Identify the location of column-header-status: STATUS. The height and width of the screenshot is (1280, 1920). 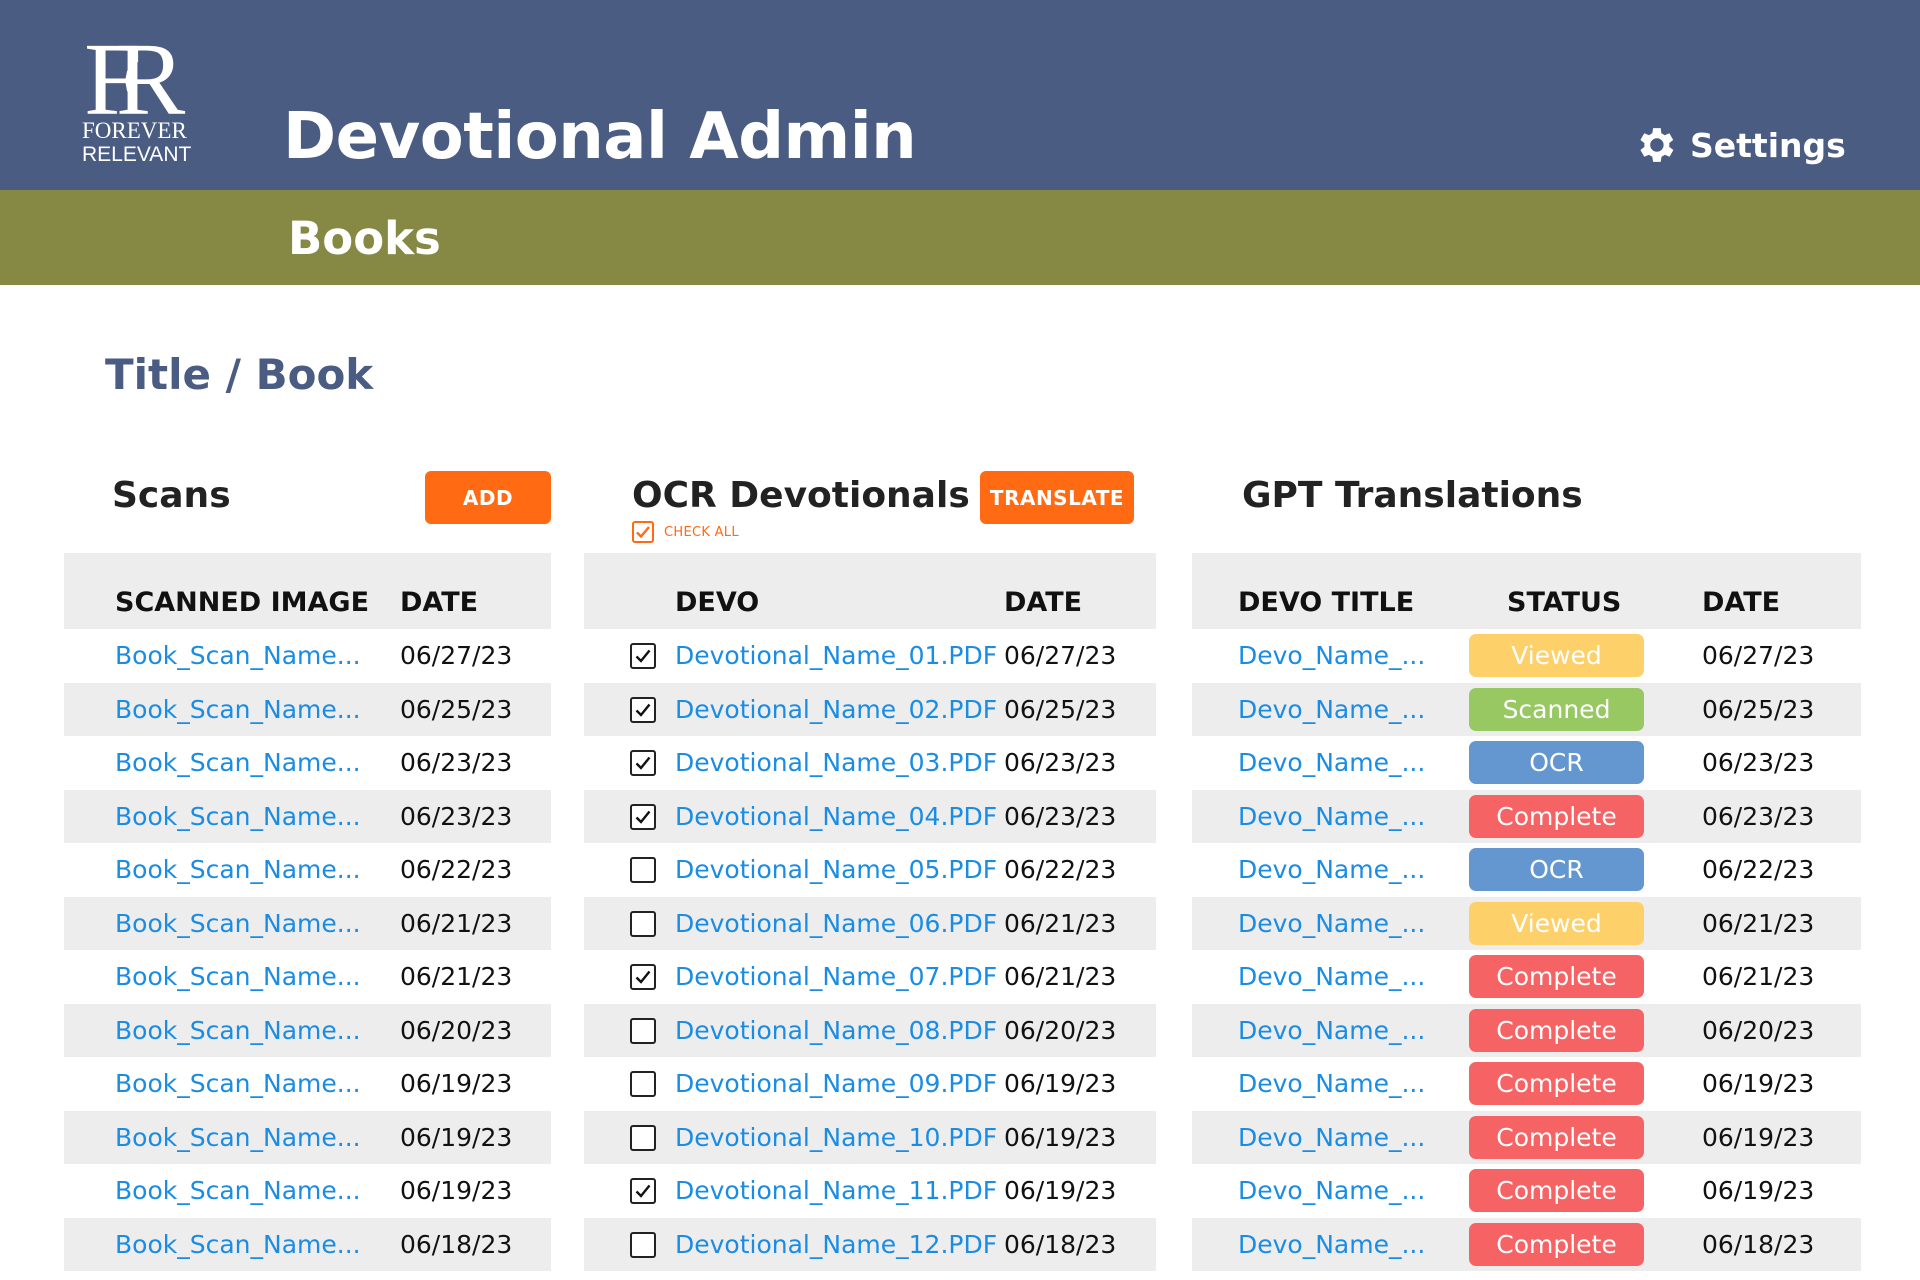
(1564, 602).